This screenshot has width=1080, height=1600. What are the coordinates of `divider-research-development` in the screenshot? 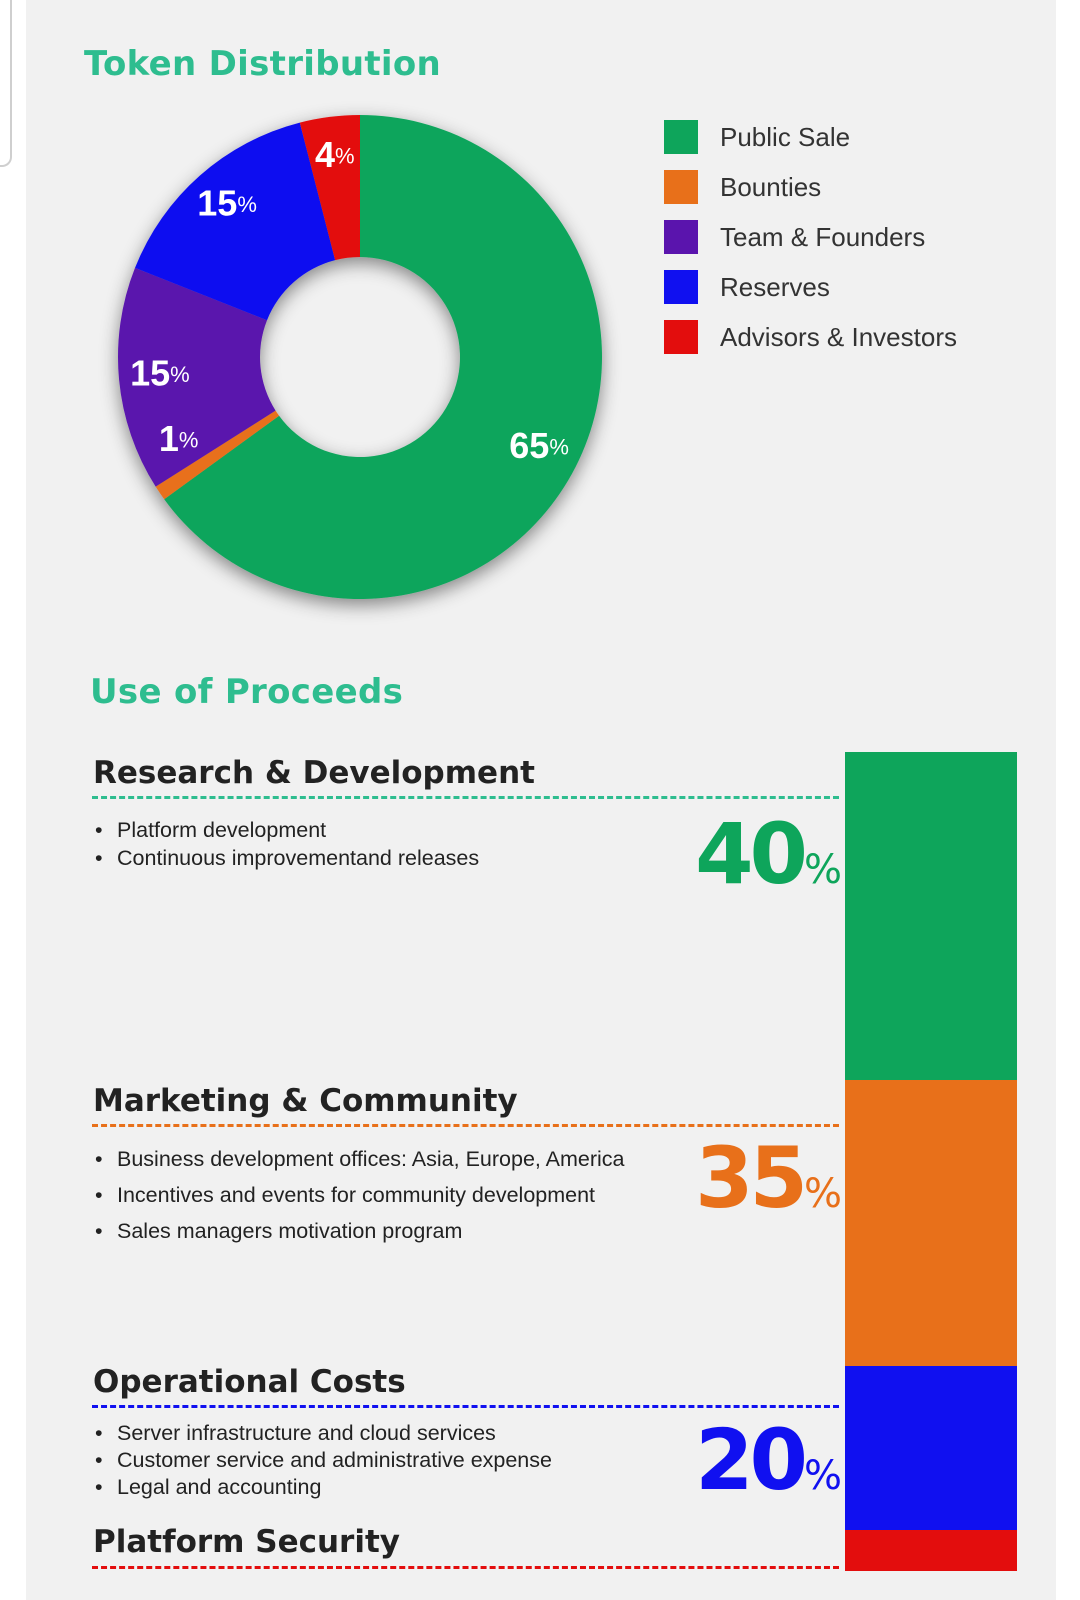 It's located at (465, 797).